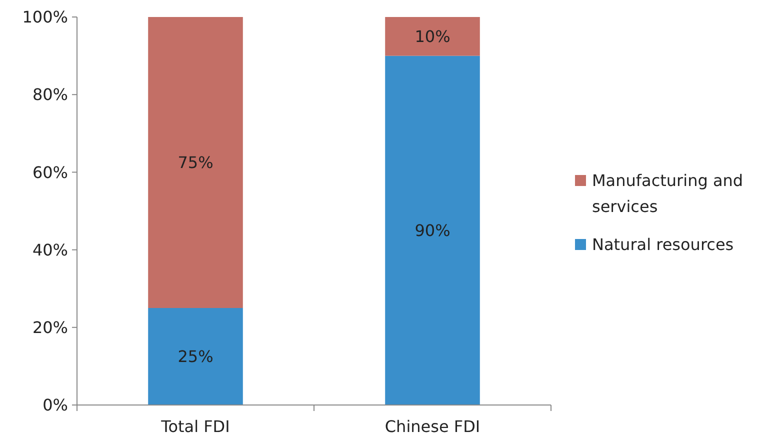 Image resolution: width=767 pixels, height=444 pixels. What do you see at coordinates (45, 17) in the screenshot?
I see `y-tick-label: 100%` at bounding box center [45, 17].